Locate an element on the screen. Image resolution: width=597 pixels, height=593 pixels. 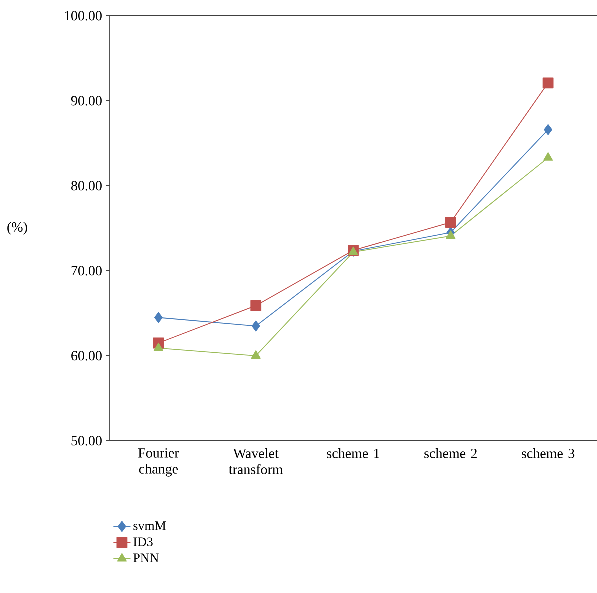
legend-label: ID3 is located at coordinates (143, 542).